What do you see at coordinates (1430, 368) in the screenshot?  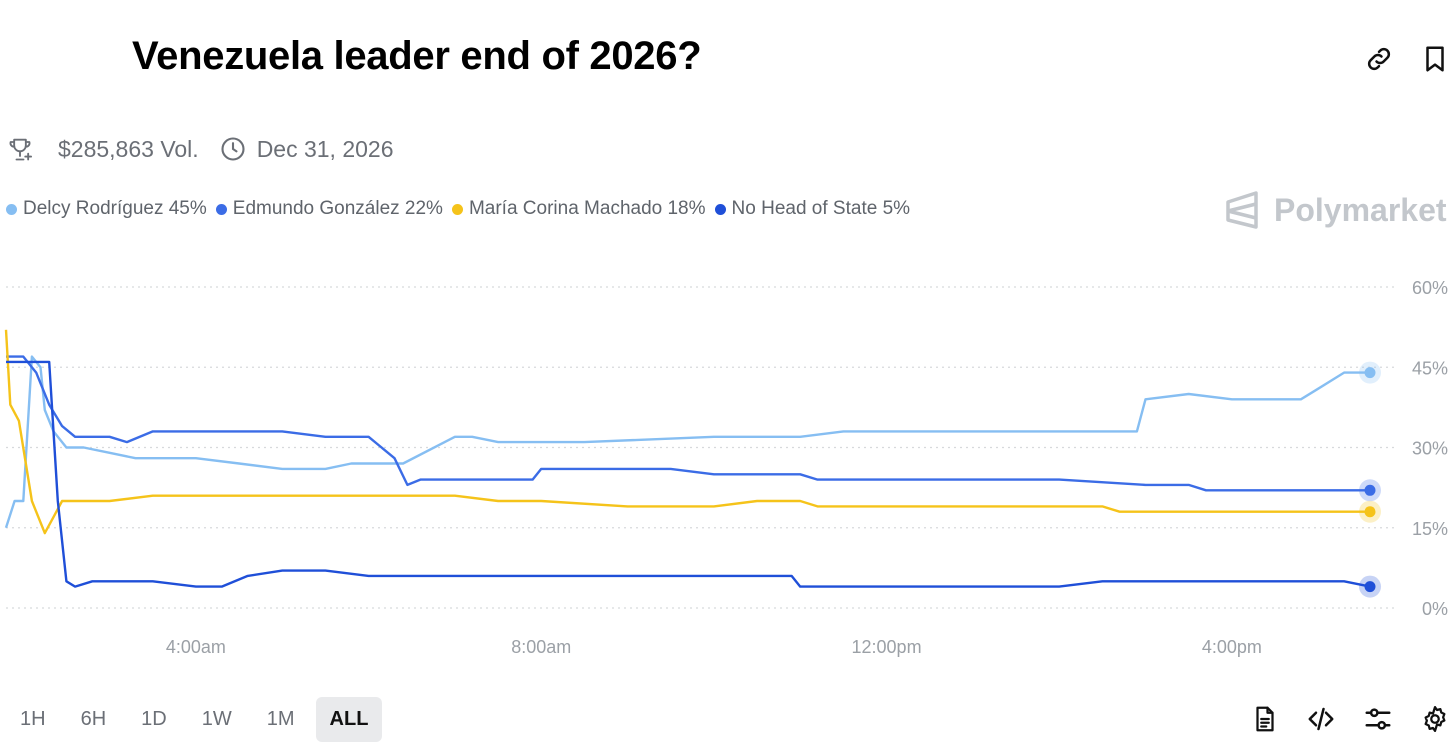 I see `y-tick-label: 45%` at bounding box center [1430, 368].